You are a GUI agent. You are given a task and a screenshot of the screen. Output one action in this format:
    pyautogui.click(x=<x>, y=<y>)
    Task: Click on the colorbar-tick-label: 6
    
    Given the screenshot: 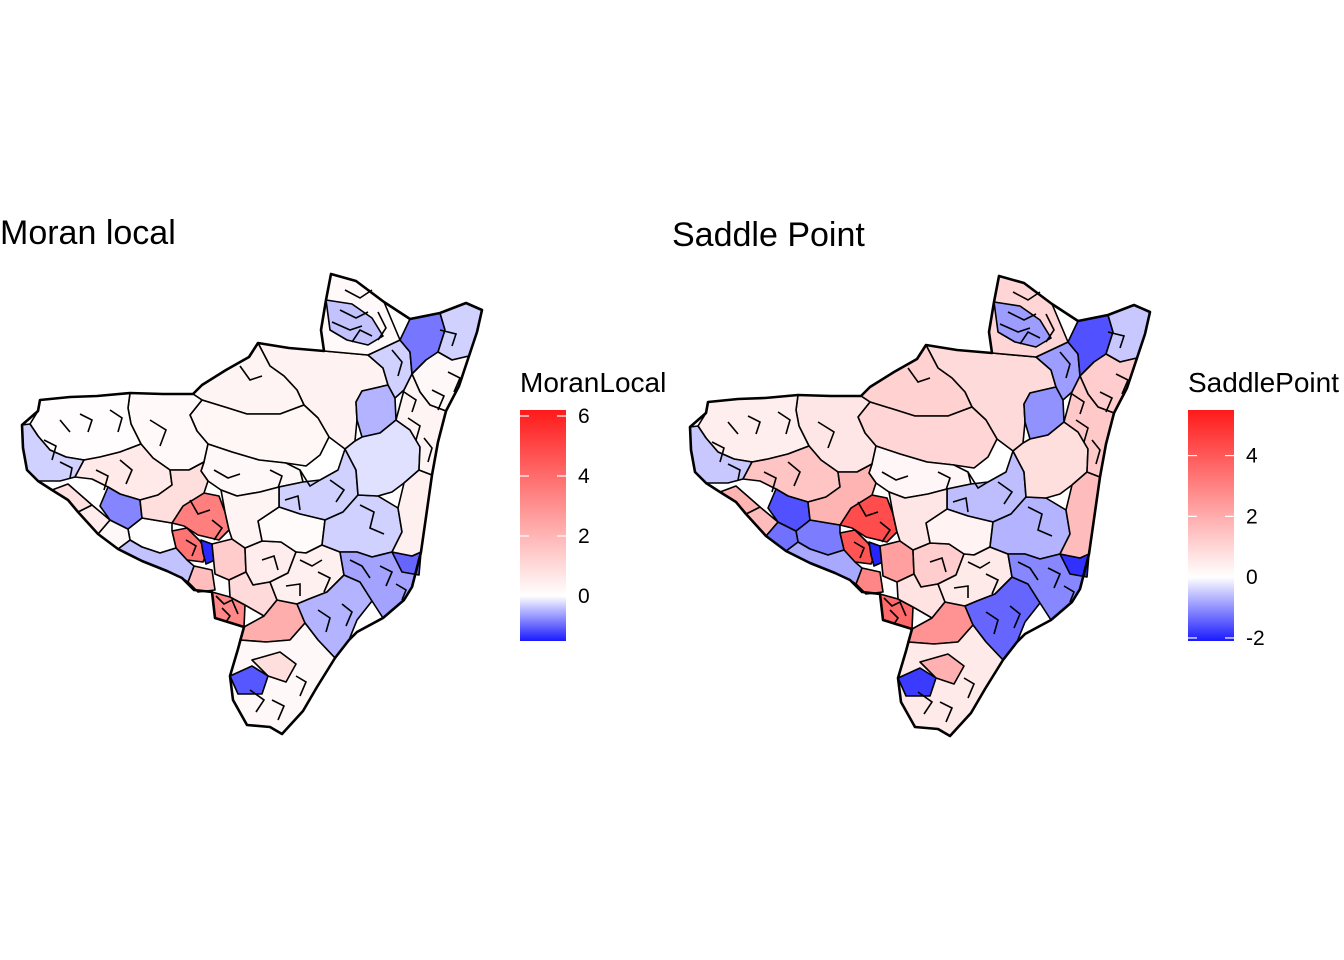 What is the action you would take?
    pyautogui.click(x=584, y=416)
    